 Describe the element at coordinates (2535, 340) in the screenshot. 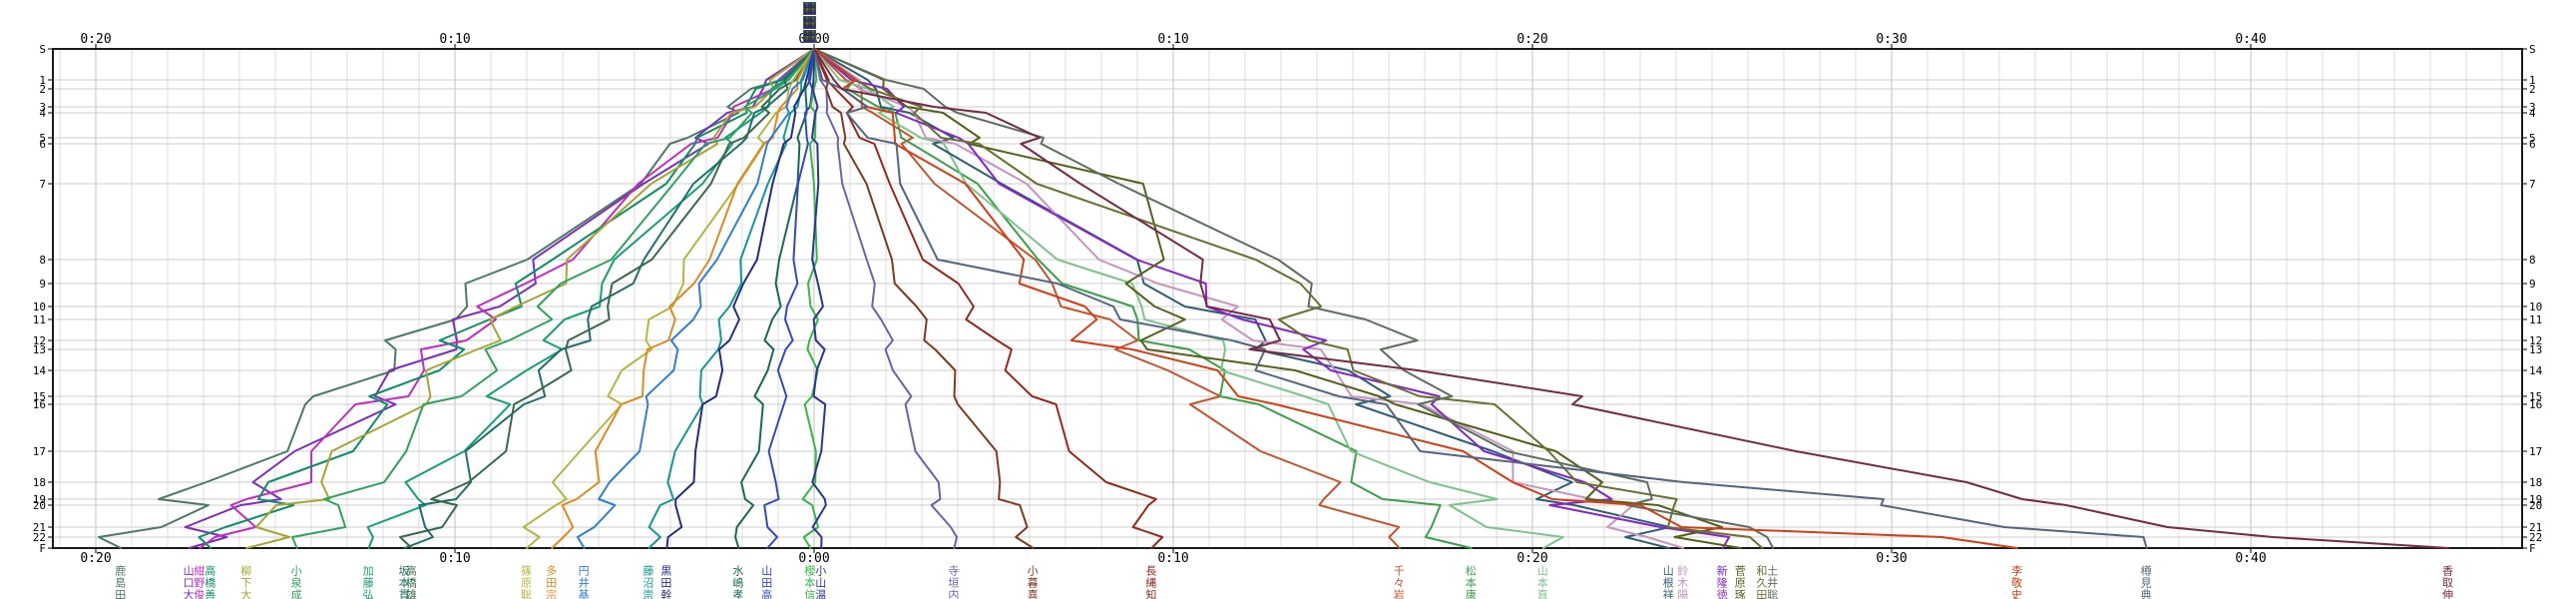

I see `station-tick-label-right: 12` at that location.